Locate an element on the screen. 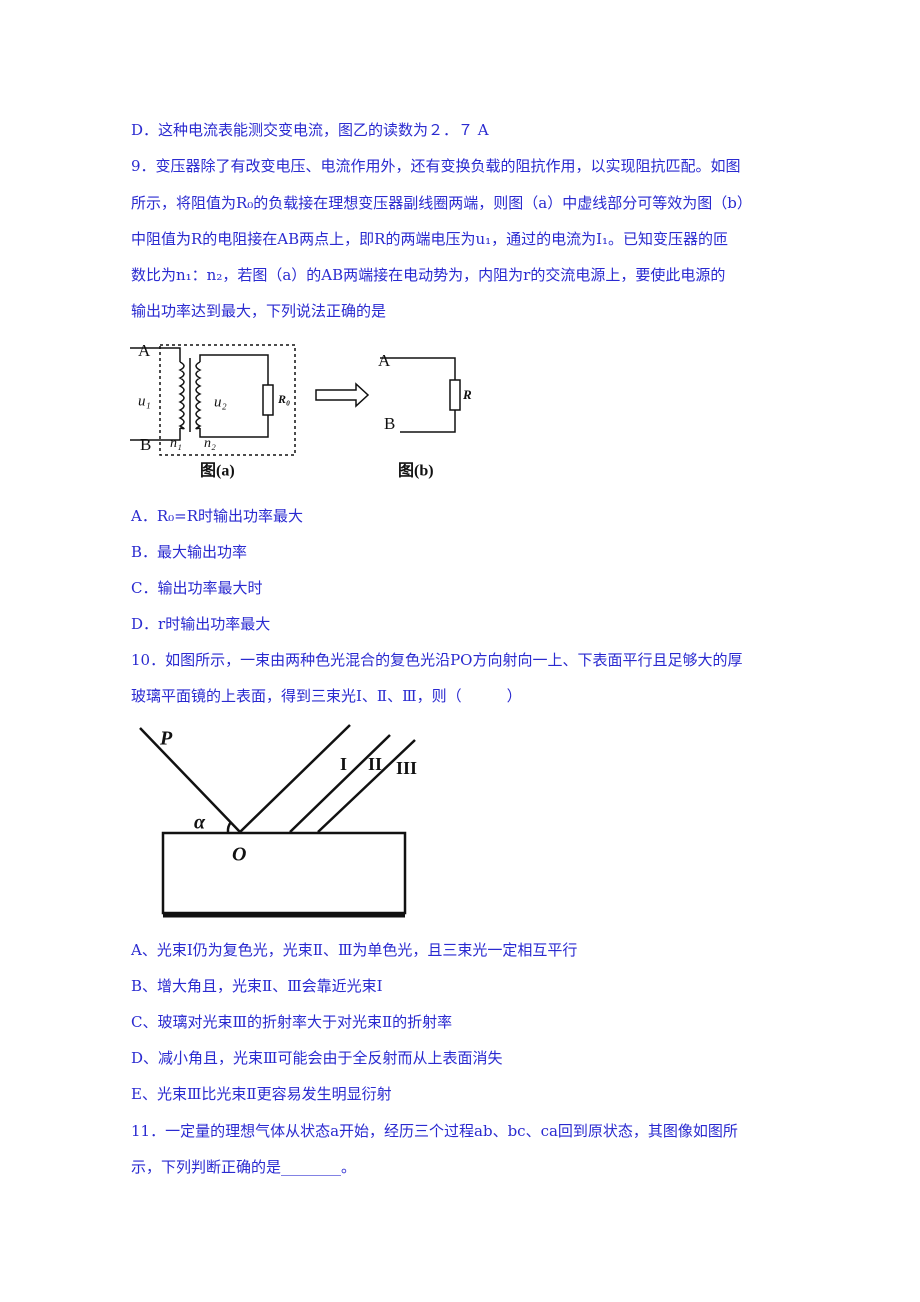 This screenshot has width=920, height=1302. label: P is located at coordinates (166, 739).